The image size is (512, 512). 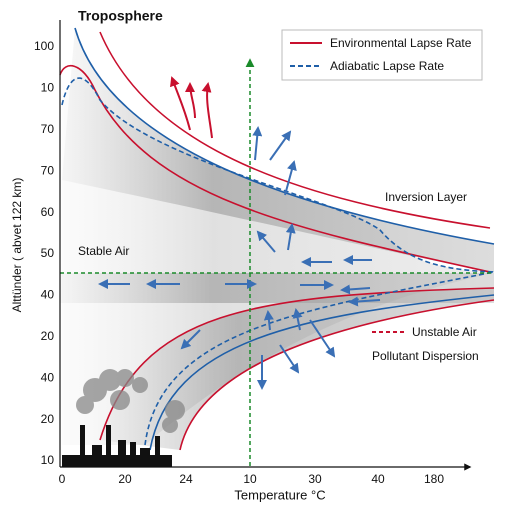 What do you see at coordinates (17, 245) in the screenshot?
I see `y-axis-label: Alttünder ( abvet 122 km)` at bounding box center [17, 245].